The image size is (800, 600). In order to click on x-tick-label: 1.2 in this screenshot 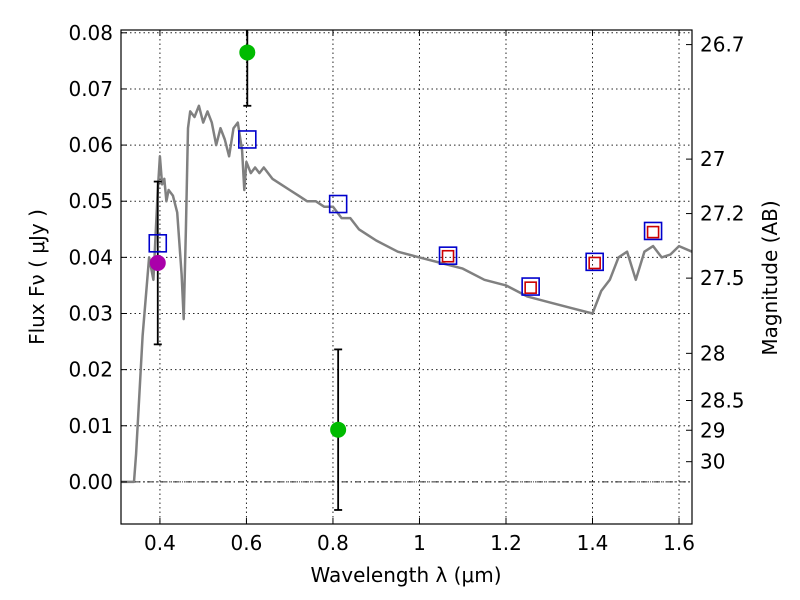, I will do `click(506, 543)`.